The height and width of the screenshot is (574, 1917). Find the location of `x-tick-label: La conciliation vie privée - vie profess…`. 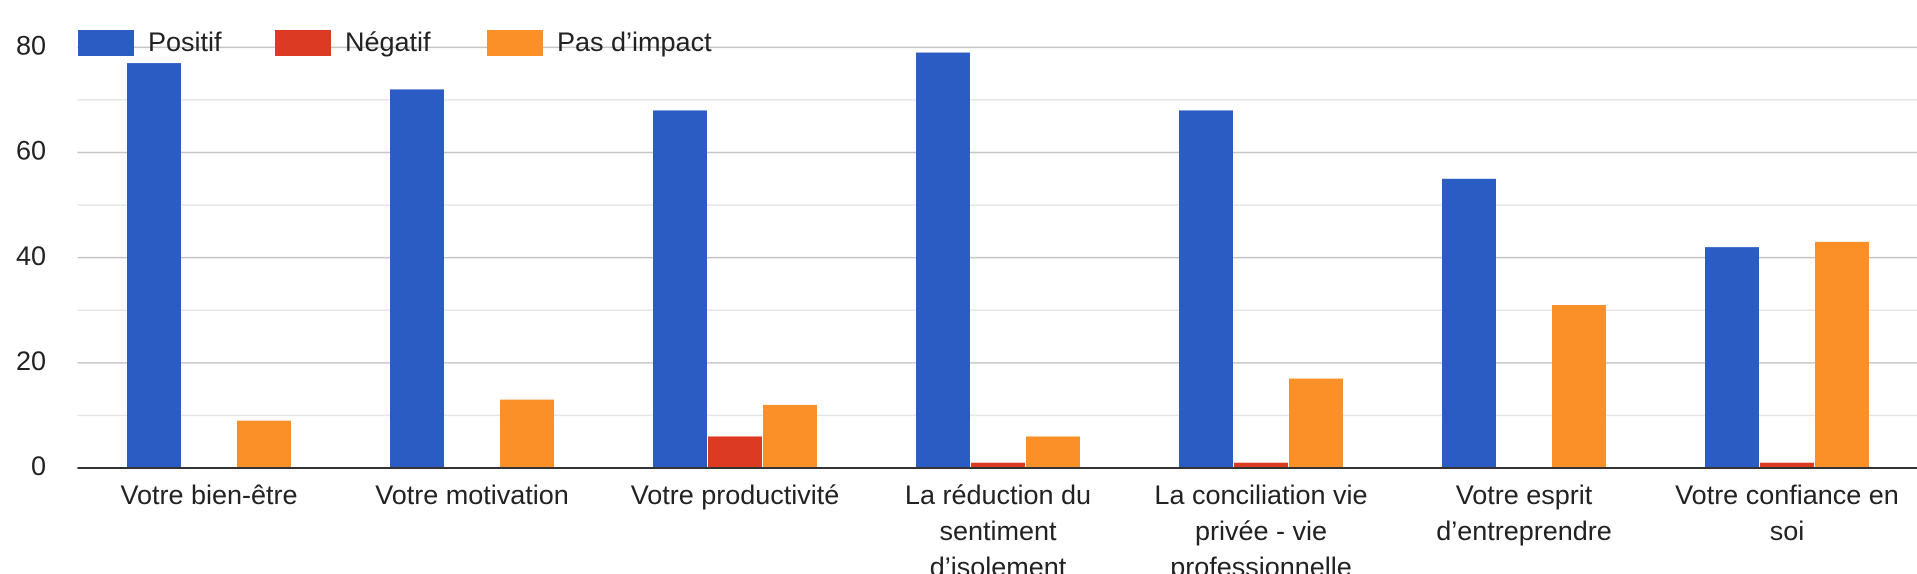

x-tick-label: La conciliation vie privée - vie profess… is located at coordinates (1261, 527).